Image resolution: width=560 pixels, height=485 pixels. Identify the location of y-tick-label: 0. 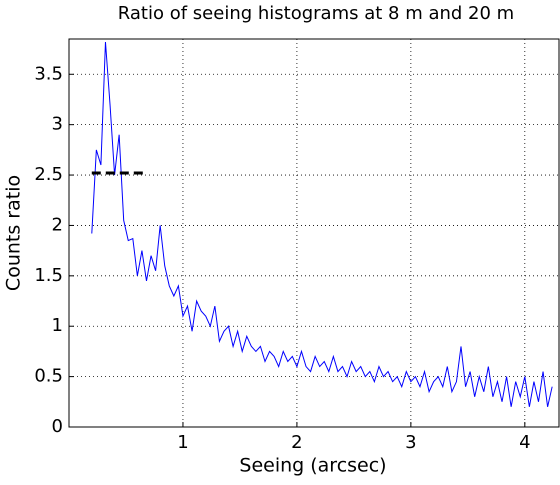
(57, 426).